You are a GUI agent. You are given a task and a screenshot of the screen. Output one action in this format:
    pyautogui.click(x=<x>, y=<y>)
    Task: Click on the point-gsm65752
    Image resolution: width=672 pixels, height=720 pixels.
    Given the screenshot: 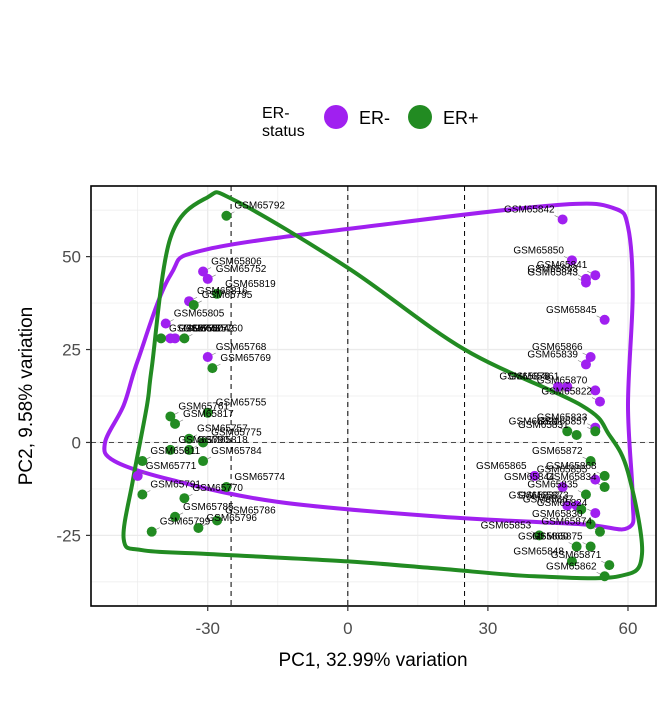 What is the action you would take?
    pyautogui.click(x=207, y=278)
    